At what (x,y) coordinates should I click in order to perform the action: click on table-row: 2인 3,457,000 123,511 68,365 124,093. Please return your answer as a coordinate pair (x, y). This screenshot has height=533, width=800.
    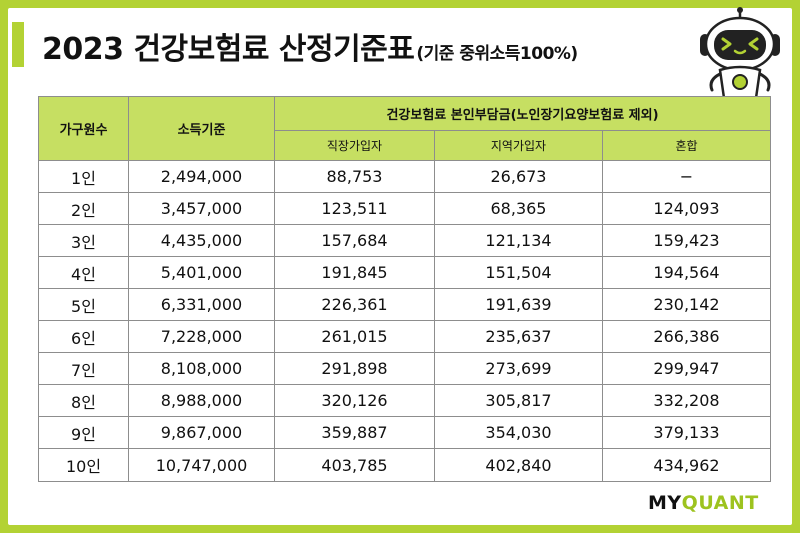
    Looking at the image, I should click on (405, 208).